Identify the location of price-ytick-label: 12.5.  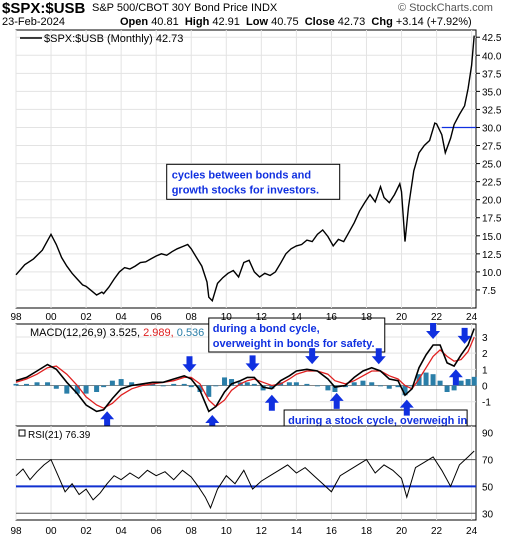
(492, 255).